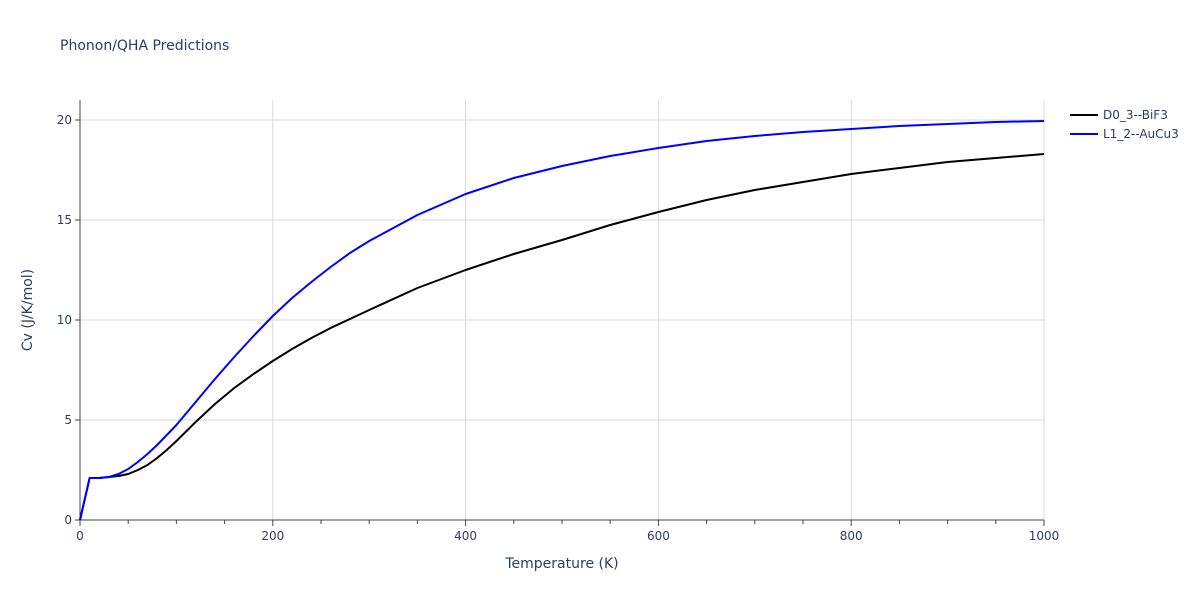  What do you see at coordinates (272, 536) in the screenshot?
I see `x-tick-label: 200` at bounding box center [272, 536].